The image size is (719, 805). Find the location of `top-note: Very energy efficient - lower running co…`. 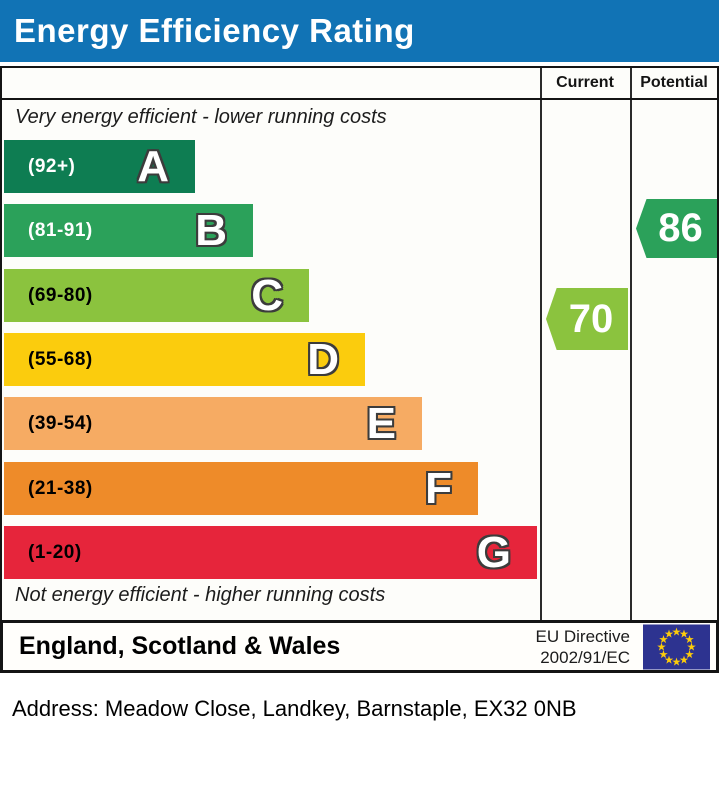

top-note: Very energy efficient - lower running co… is located at coordinates (201, 117).